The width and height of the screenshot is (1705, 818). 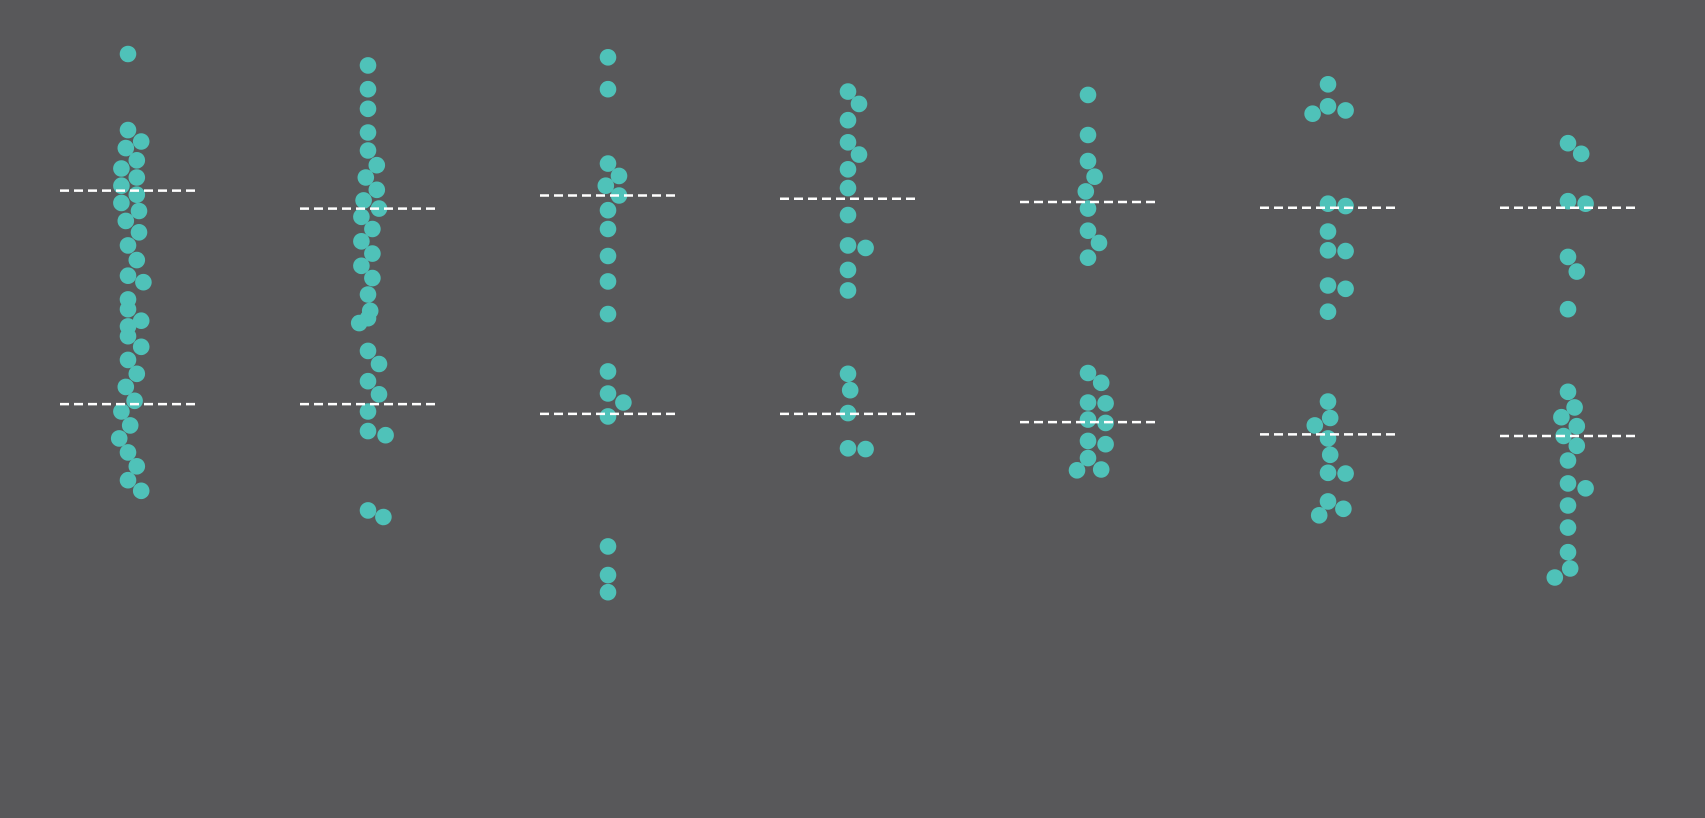 I want to click on panel-r1-c2, so click(x=368, y=194).